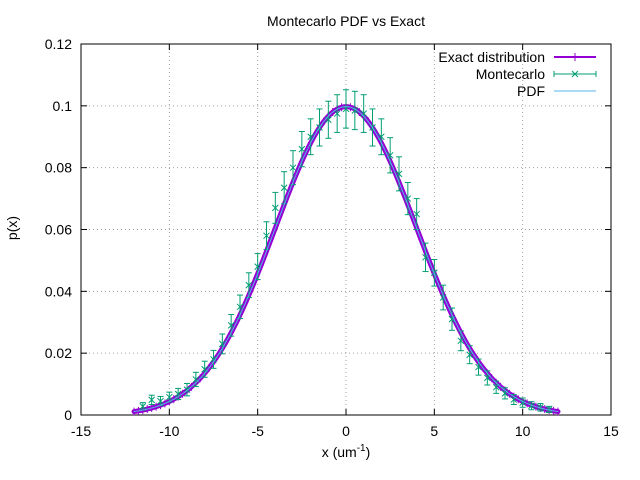 The width and height of the screenshot is (640, 480). Describe the element at coordinates (531, 91) in the screenshot. I see `legend-label: PDF` at that location.